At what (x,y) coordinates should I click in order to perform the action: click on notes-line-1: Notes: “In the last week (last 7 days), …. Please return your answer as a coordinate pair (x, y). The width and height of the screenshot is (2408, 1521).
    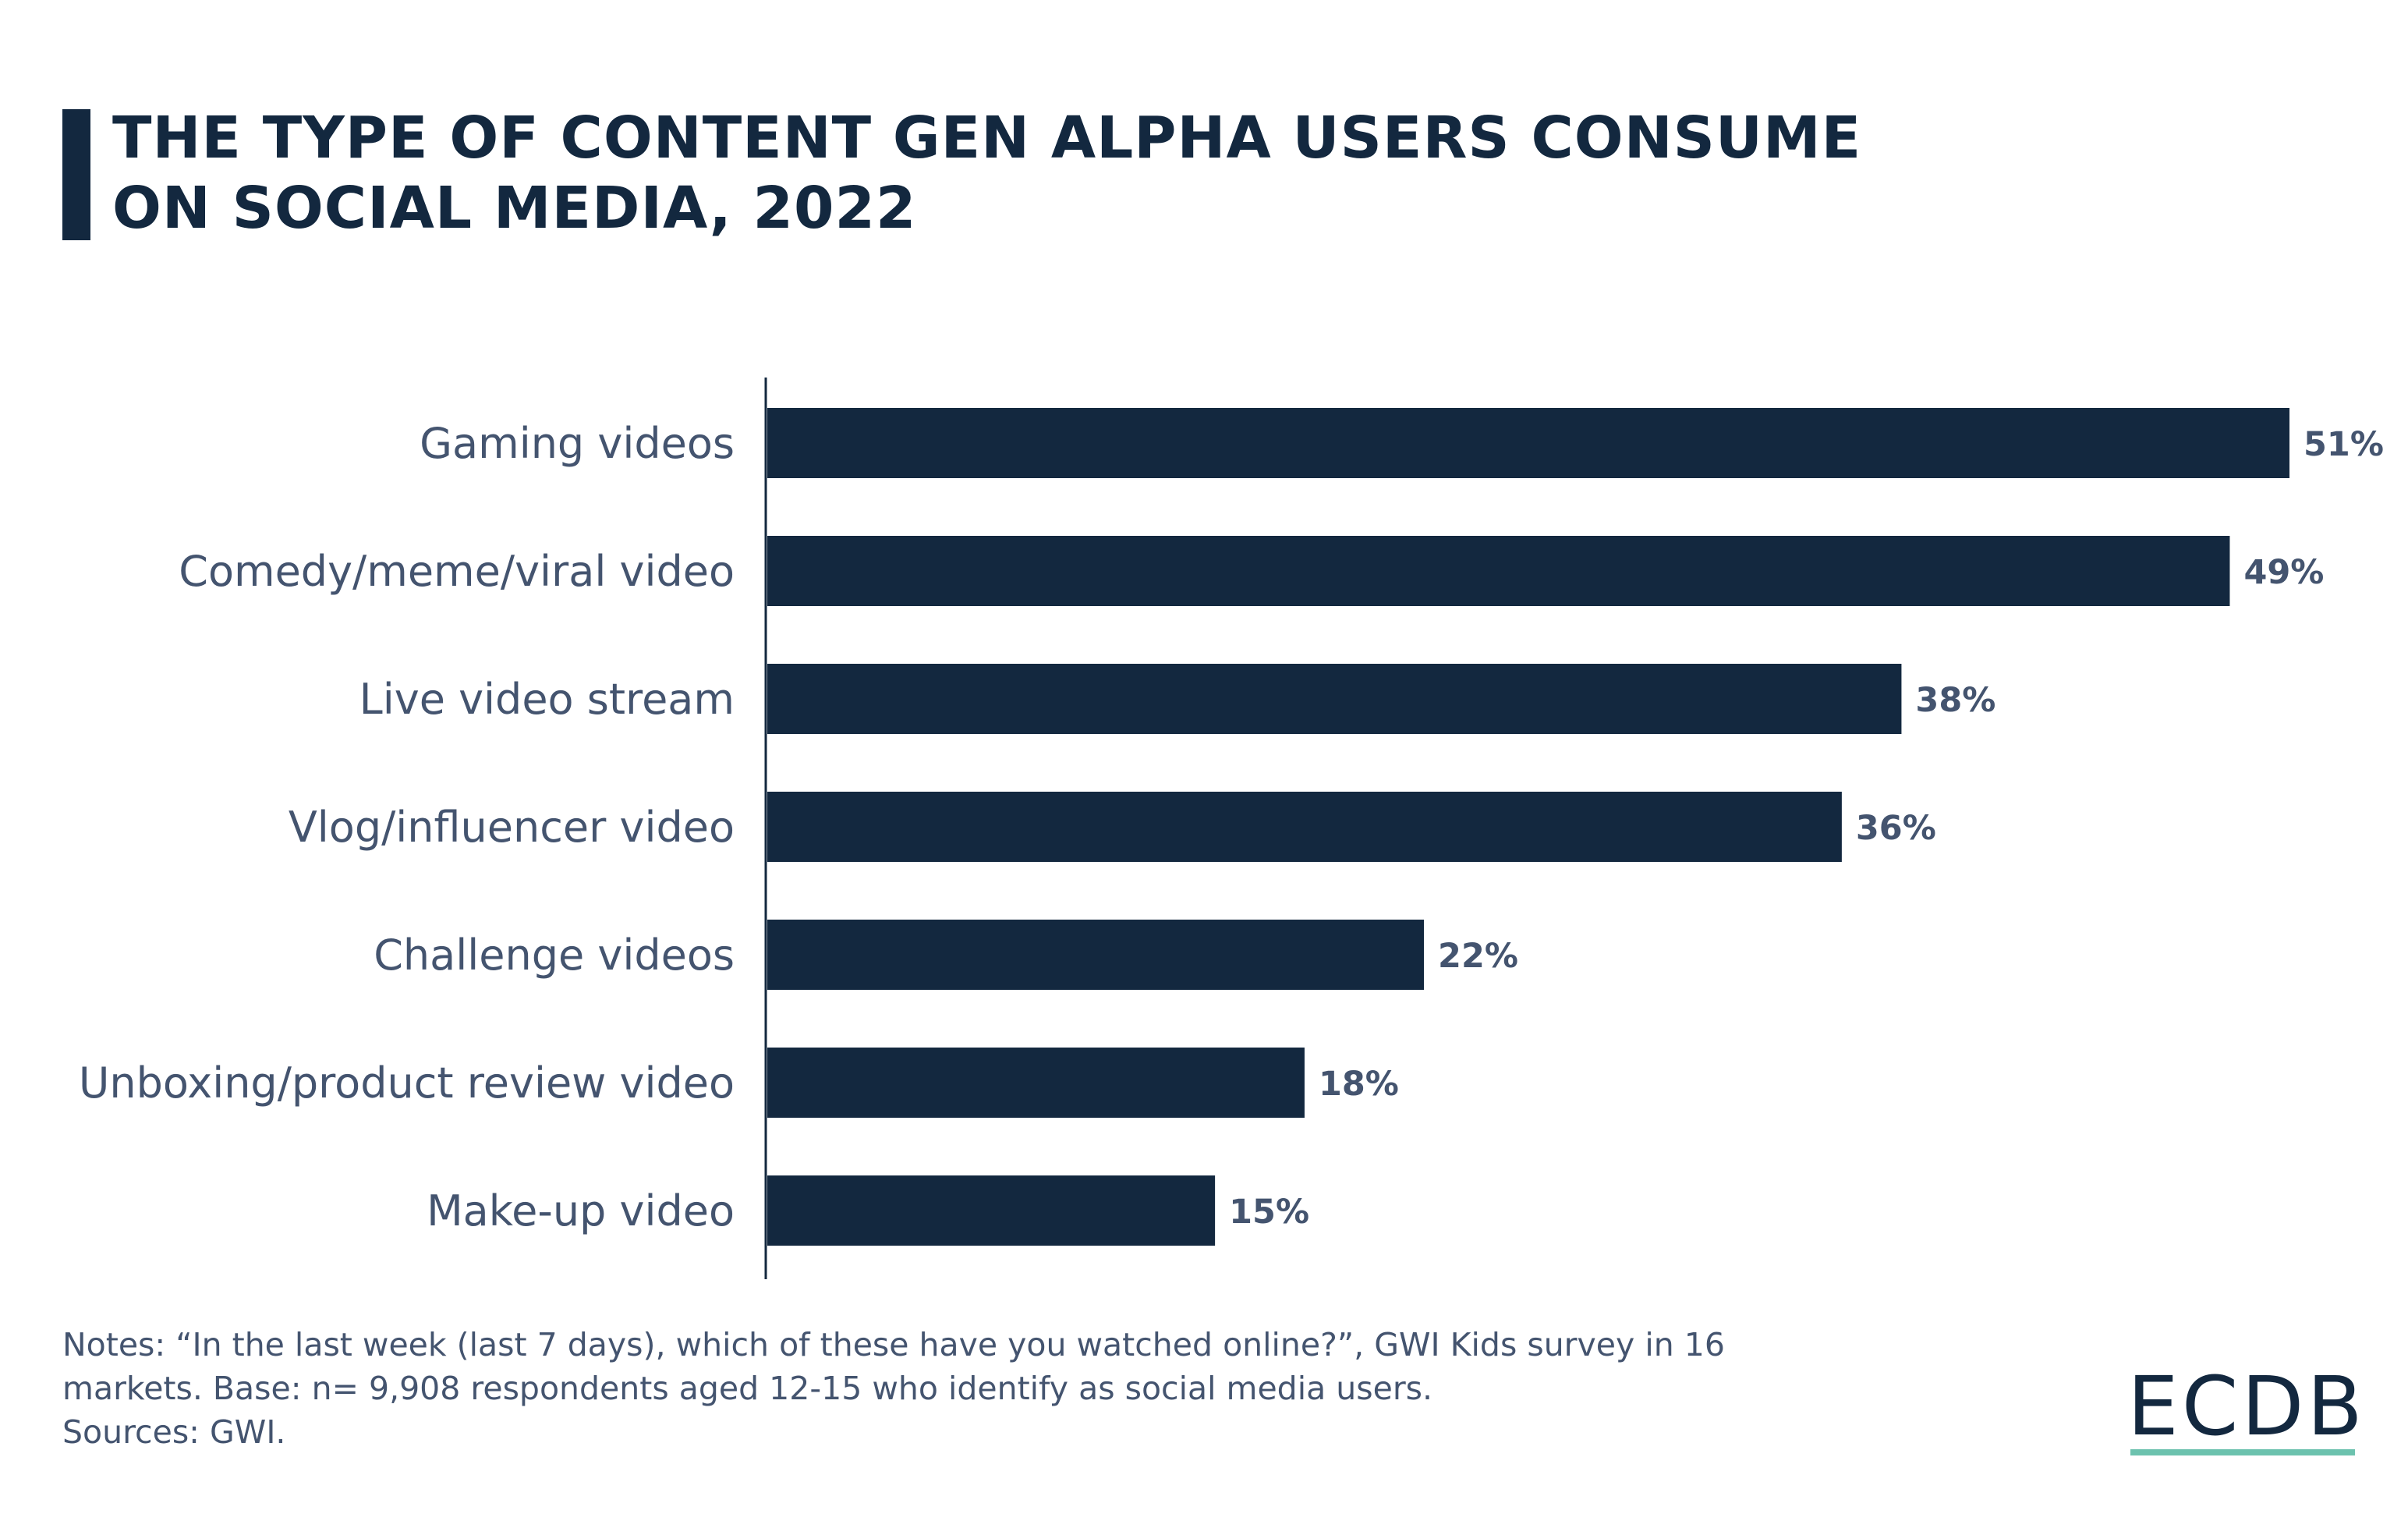
    Looking at the image, I should click on (893, 1345).